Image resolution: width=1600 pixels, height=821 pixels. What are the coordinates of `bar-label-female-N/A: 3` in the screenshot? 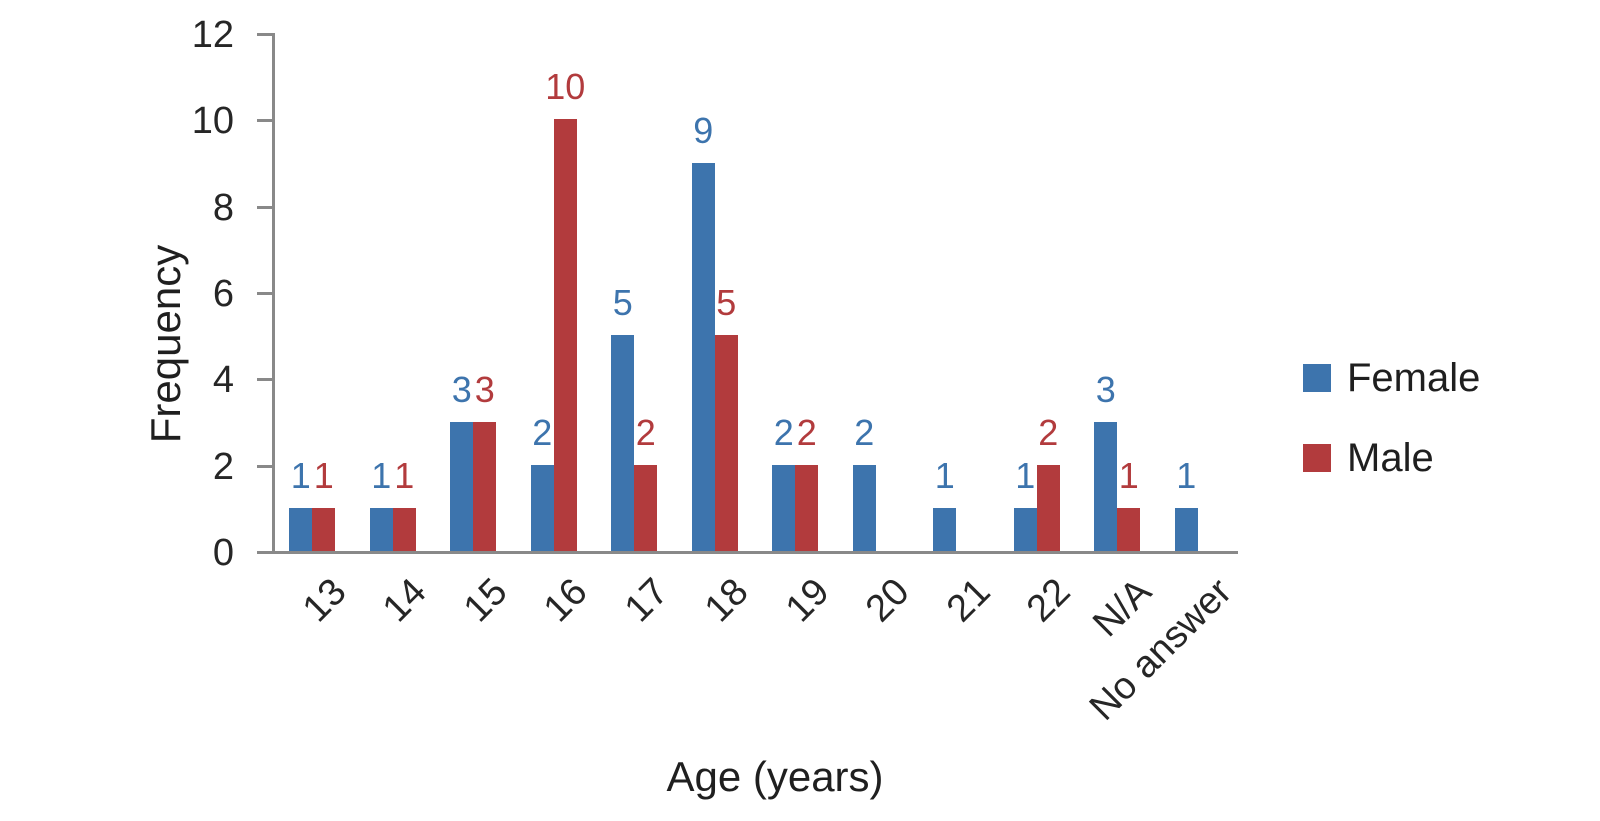 It's located at (1105, 389).